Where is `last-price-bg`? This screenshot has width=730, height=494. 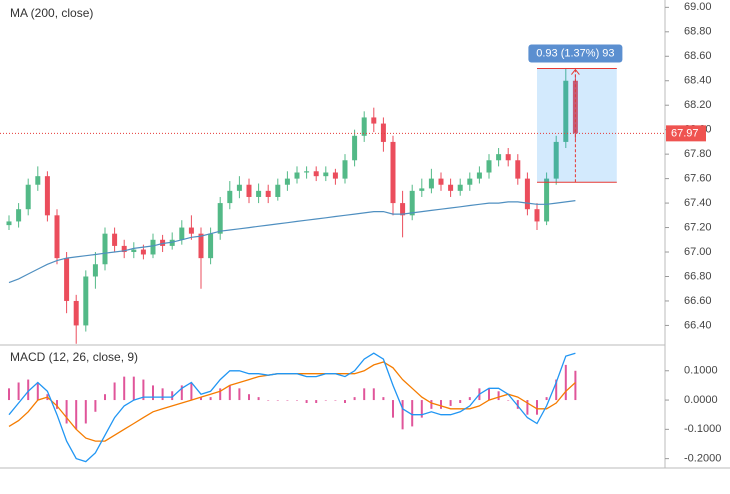 last-price-bg is located at coordinates (686, 133).